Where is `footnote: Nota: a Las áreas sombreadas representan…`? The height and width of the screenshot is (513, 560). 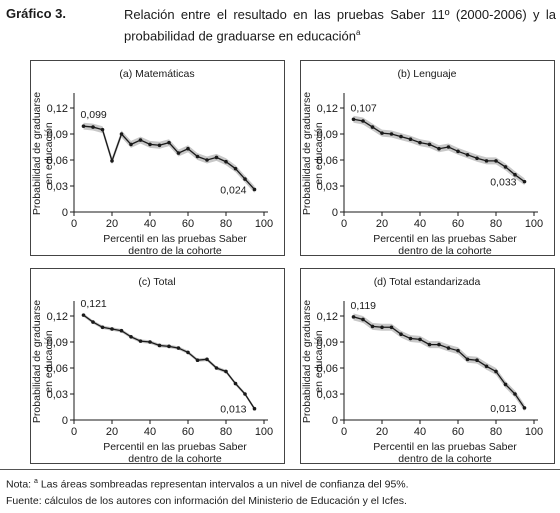 footnote: Nota: a Las áreas sombreadas representan… is located at coordinates (207, 484).